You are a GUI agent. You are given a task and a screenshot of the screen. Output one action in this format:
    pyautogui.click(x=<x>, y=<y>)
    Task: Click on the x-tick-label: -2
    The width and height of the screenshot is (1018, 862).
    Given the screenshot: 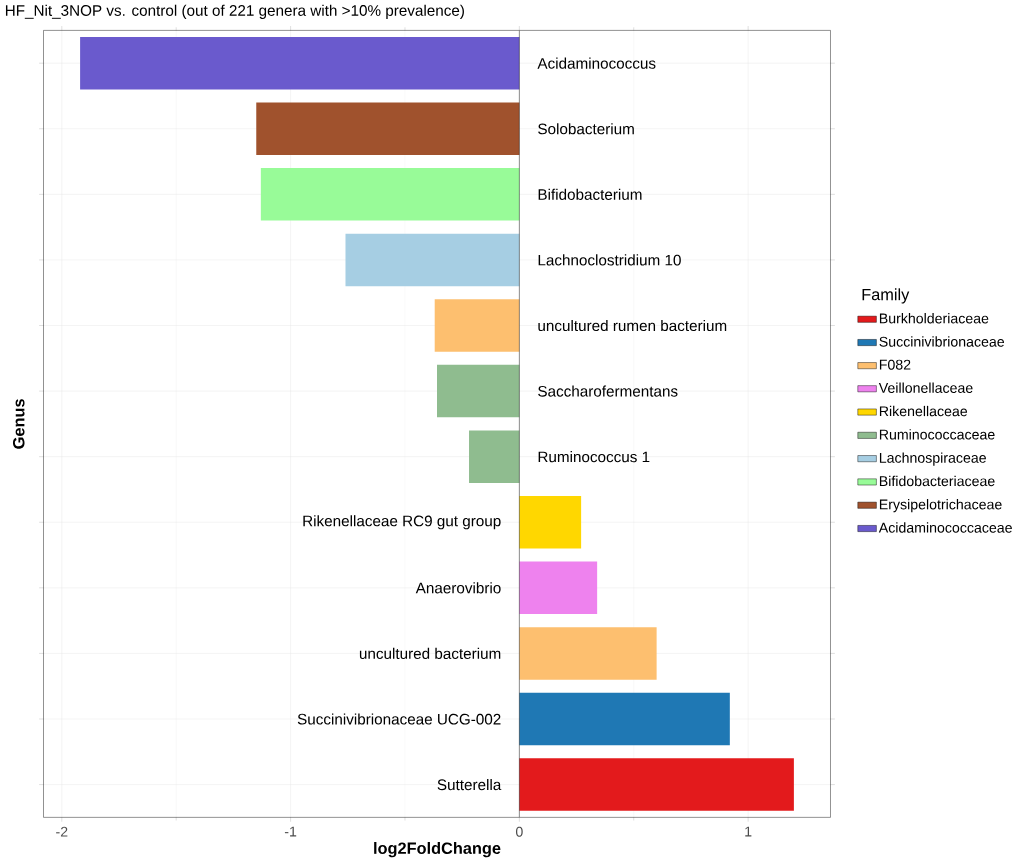 What is the action you would take?
    pyautogui.click(x=62, y=831)
    